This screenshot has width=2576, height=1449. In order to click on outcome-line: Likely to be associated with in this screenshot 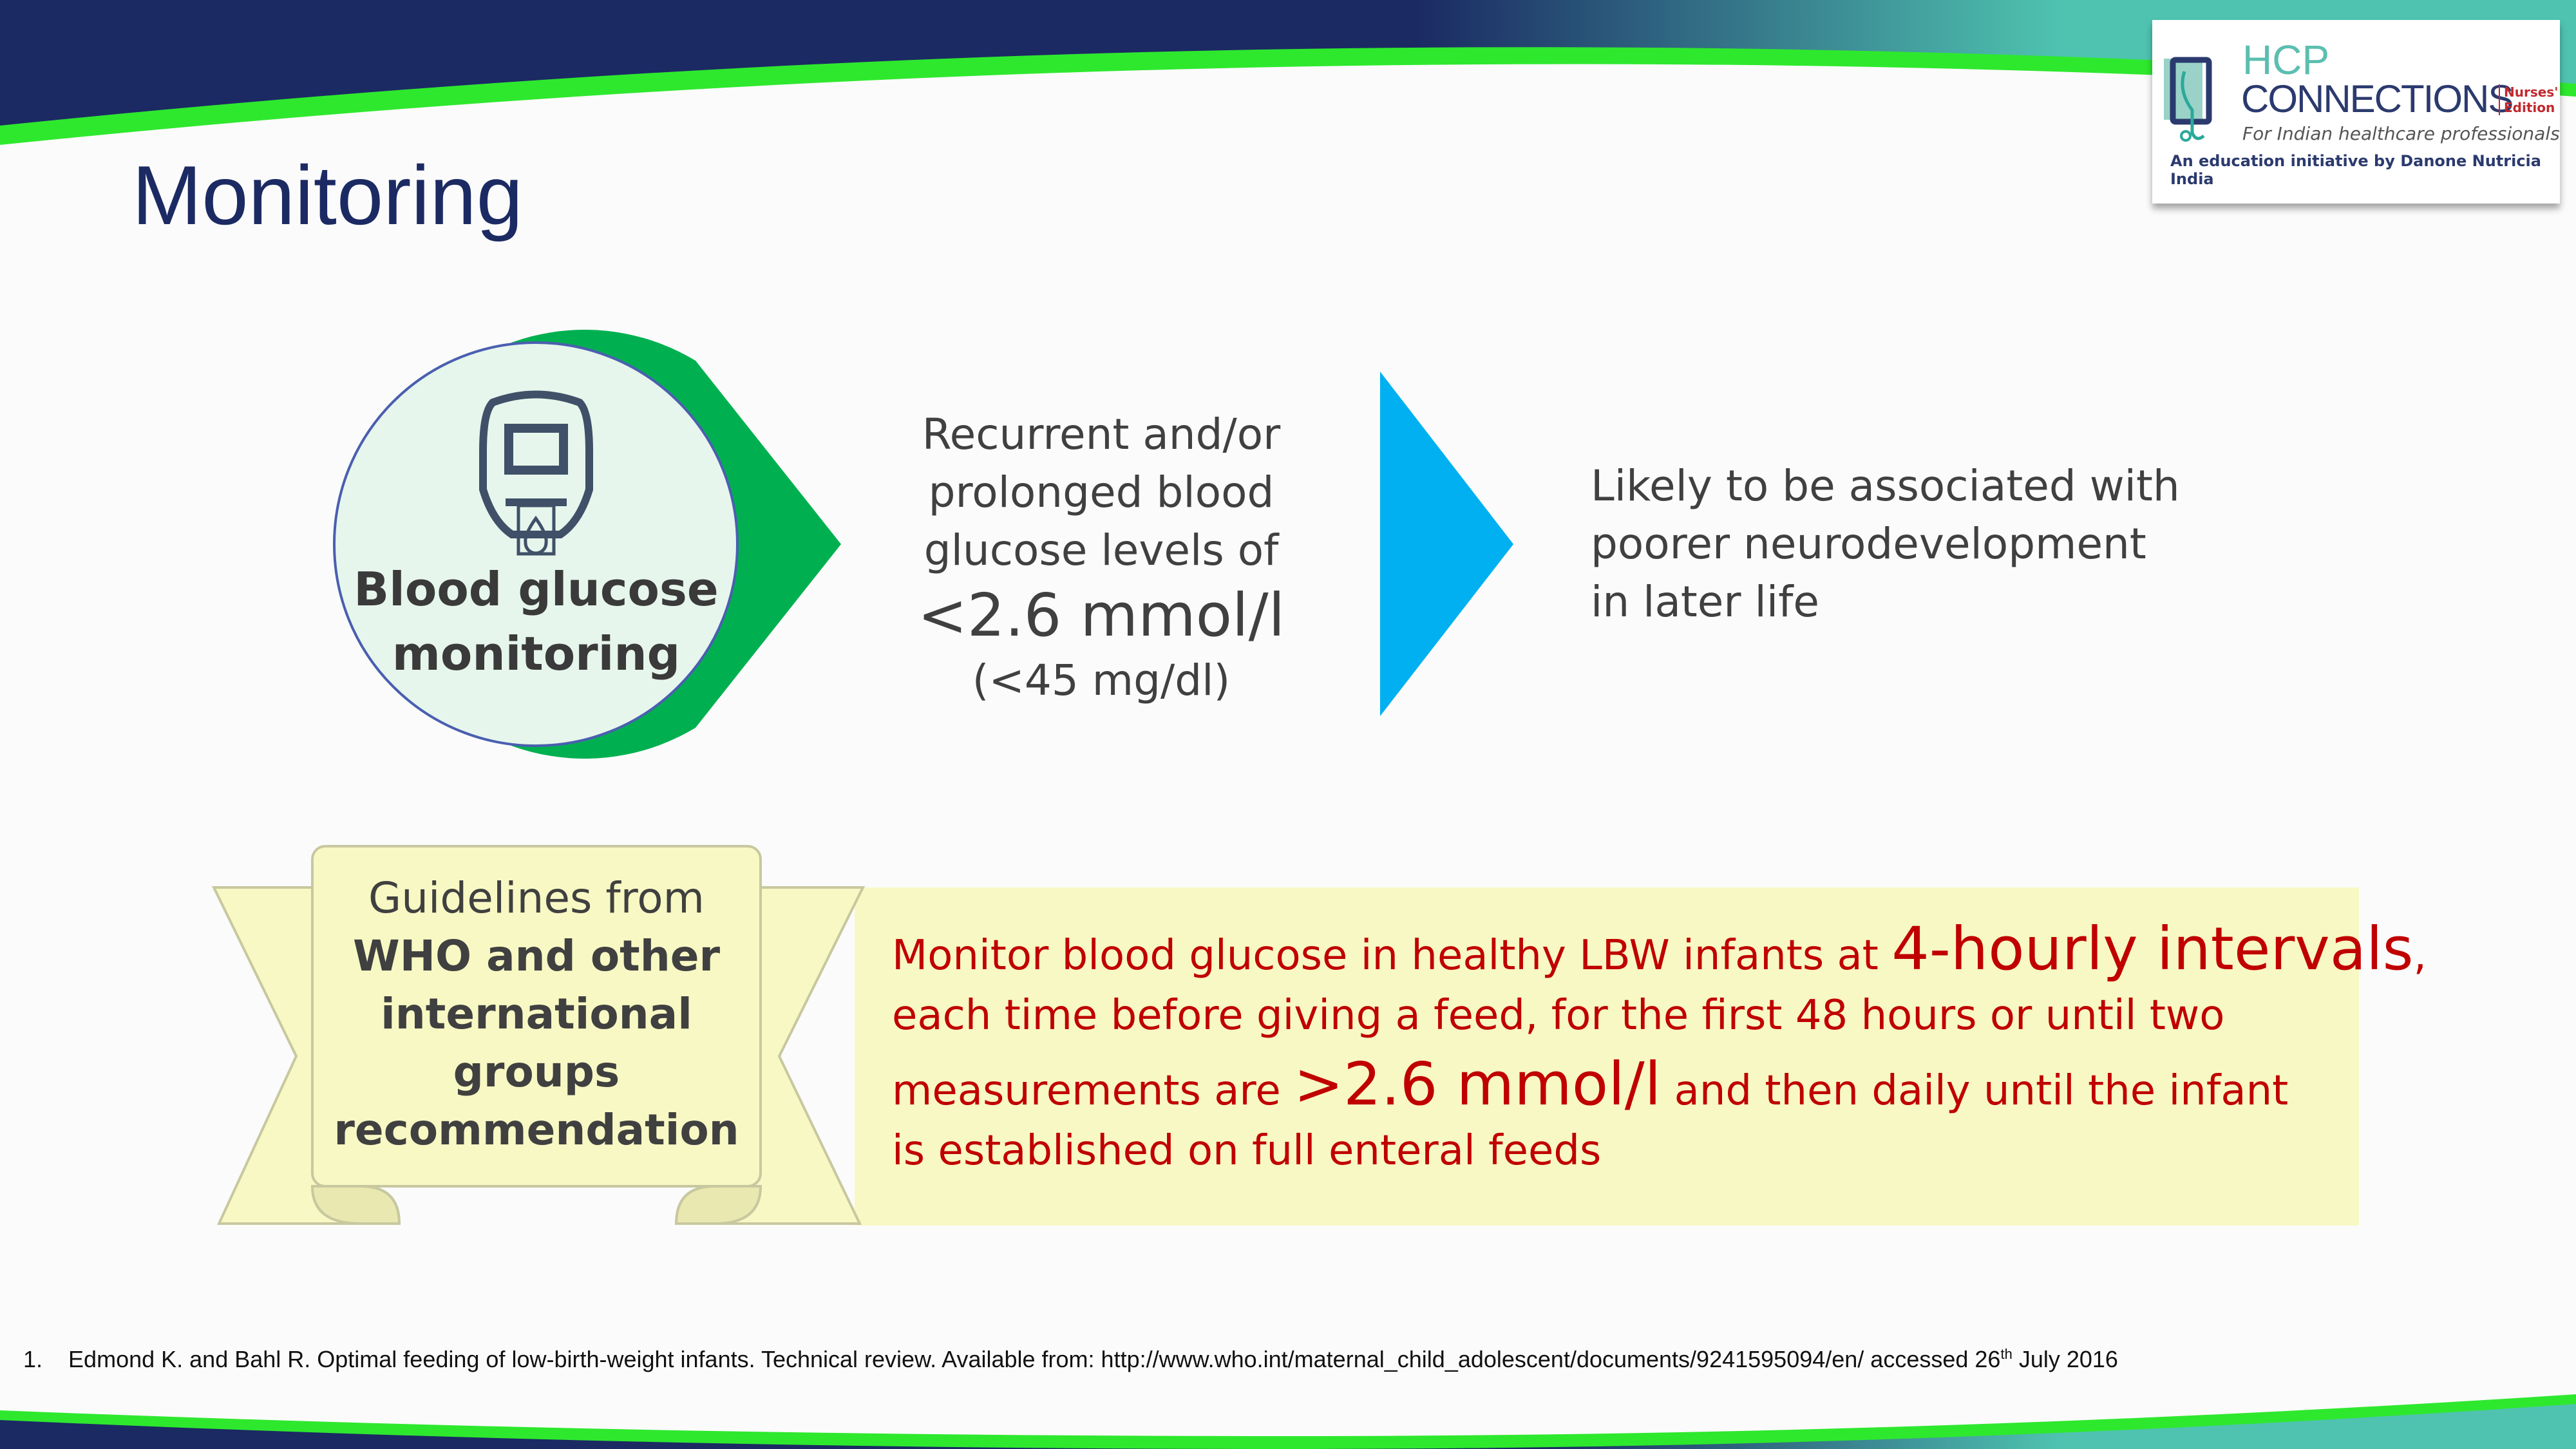, I will do `click(1886, 486)`.